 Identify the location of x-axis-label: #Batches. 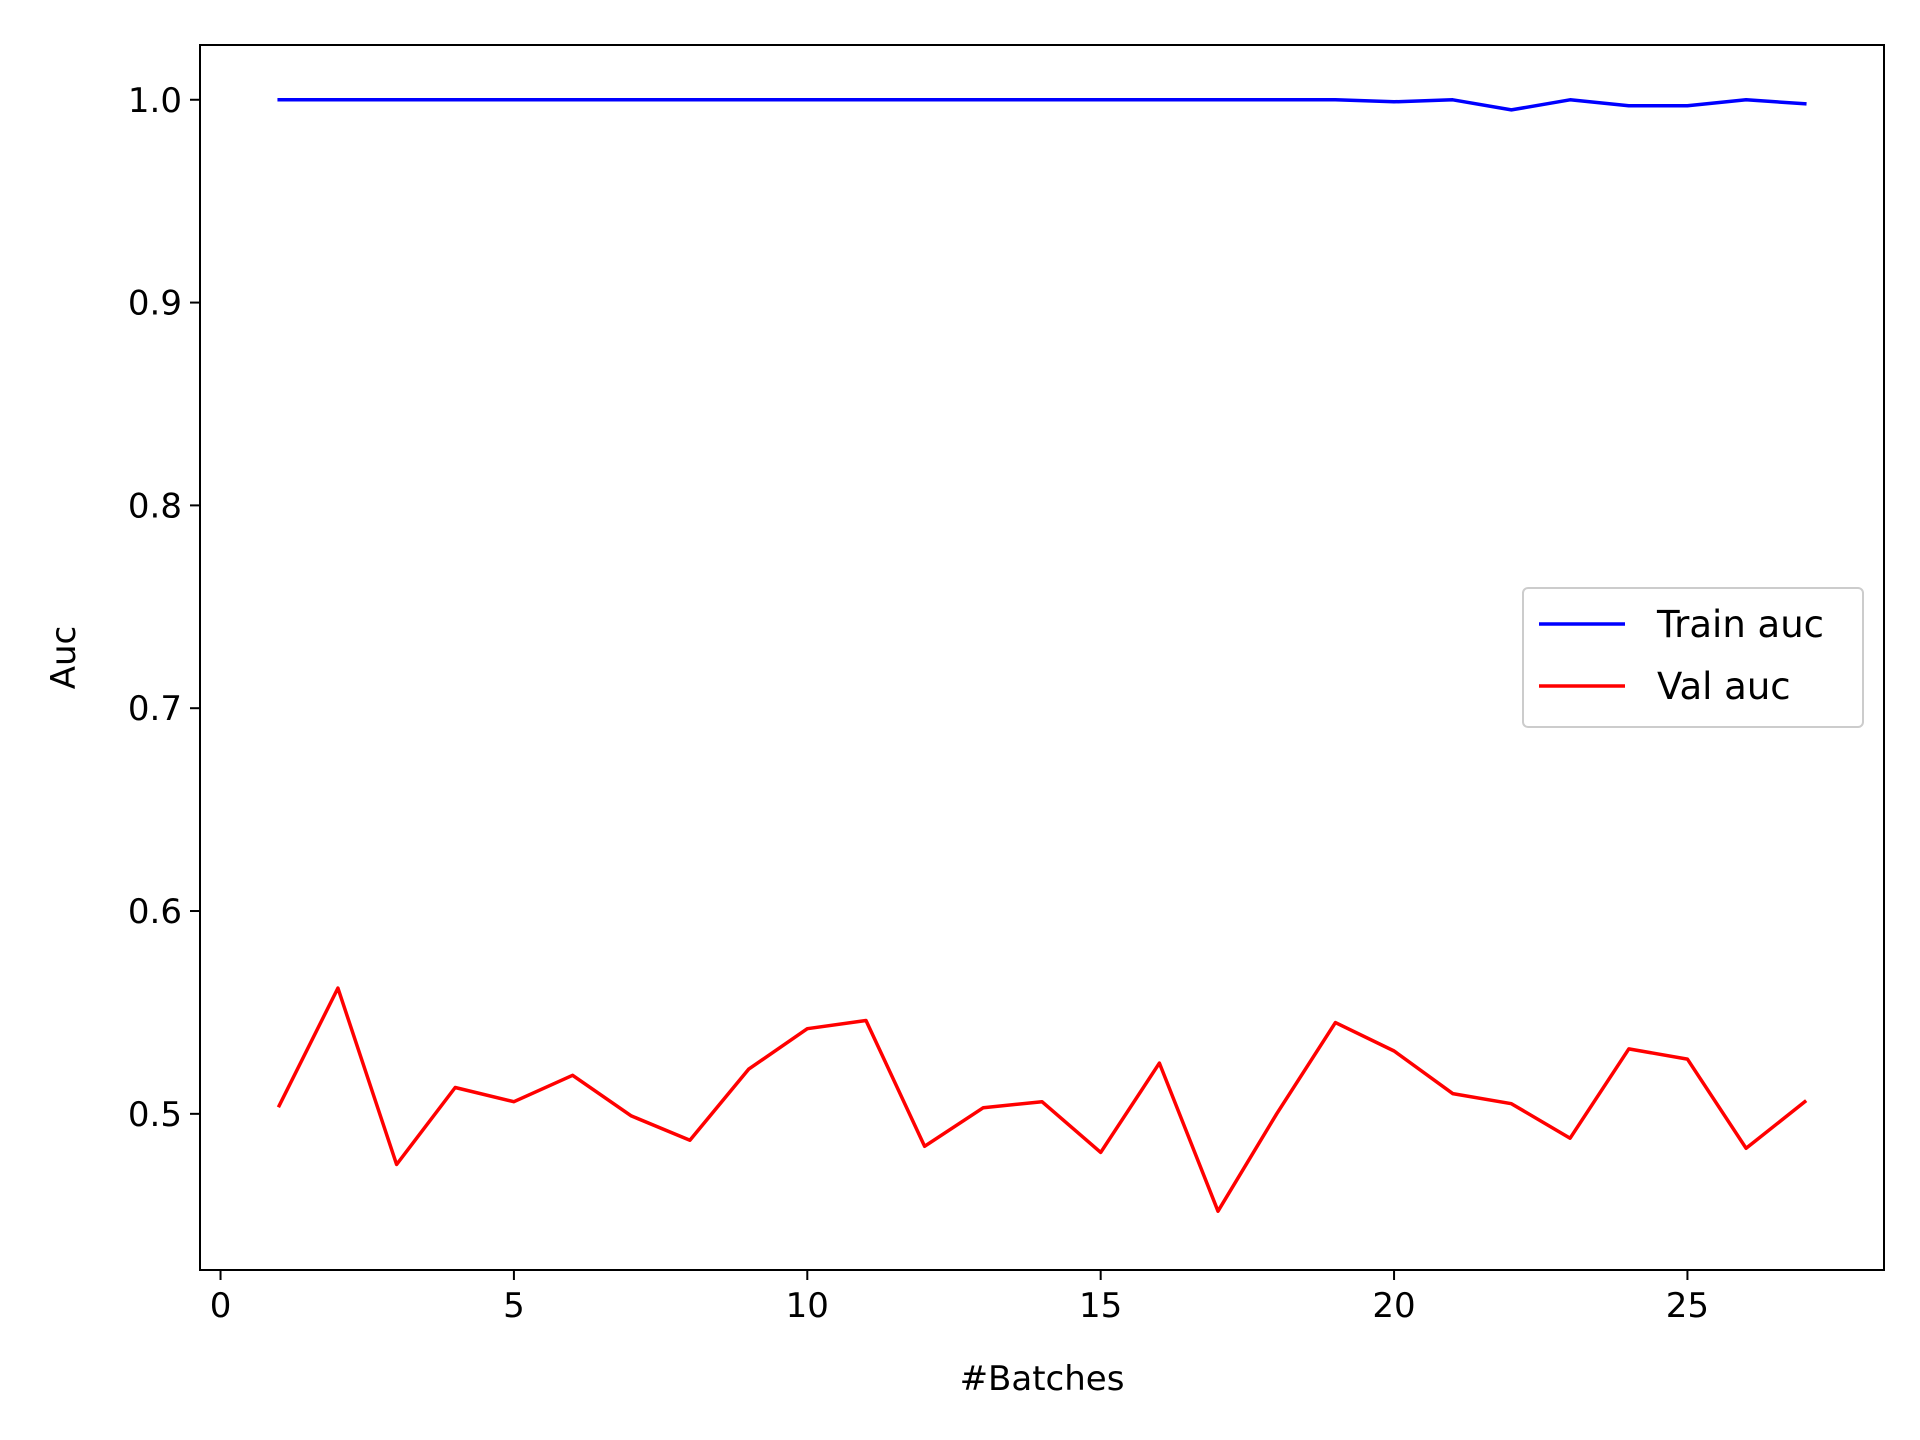
(1042, 1379).